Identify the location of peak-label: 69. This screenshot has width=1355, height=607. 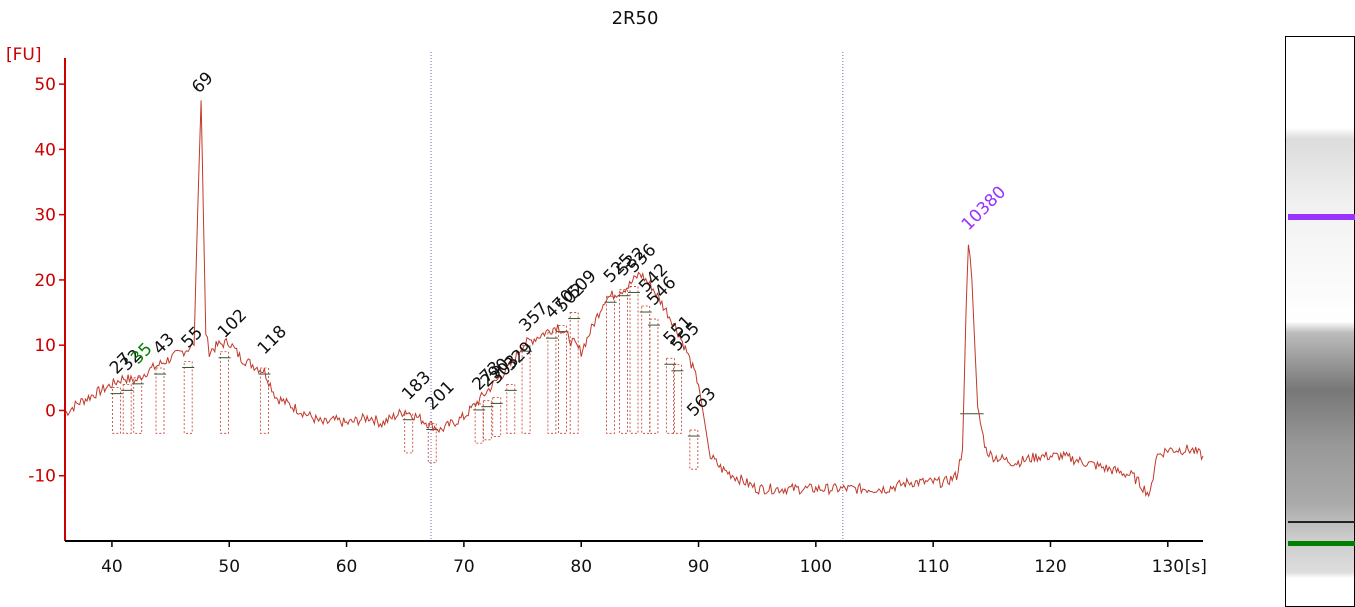
(202, 82).